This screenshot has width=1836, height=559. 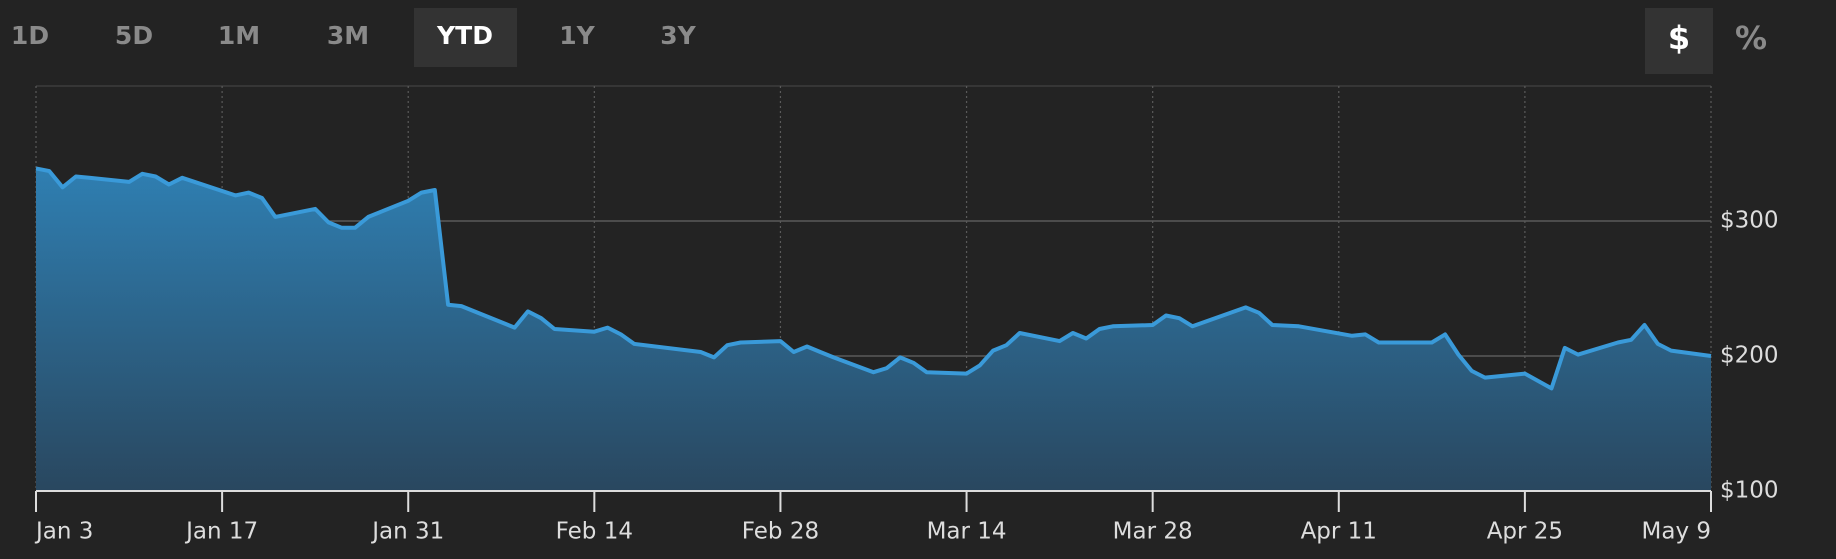 I want to click on x-tick-label: Apr 25, so click(x=1525, y=532).